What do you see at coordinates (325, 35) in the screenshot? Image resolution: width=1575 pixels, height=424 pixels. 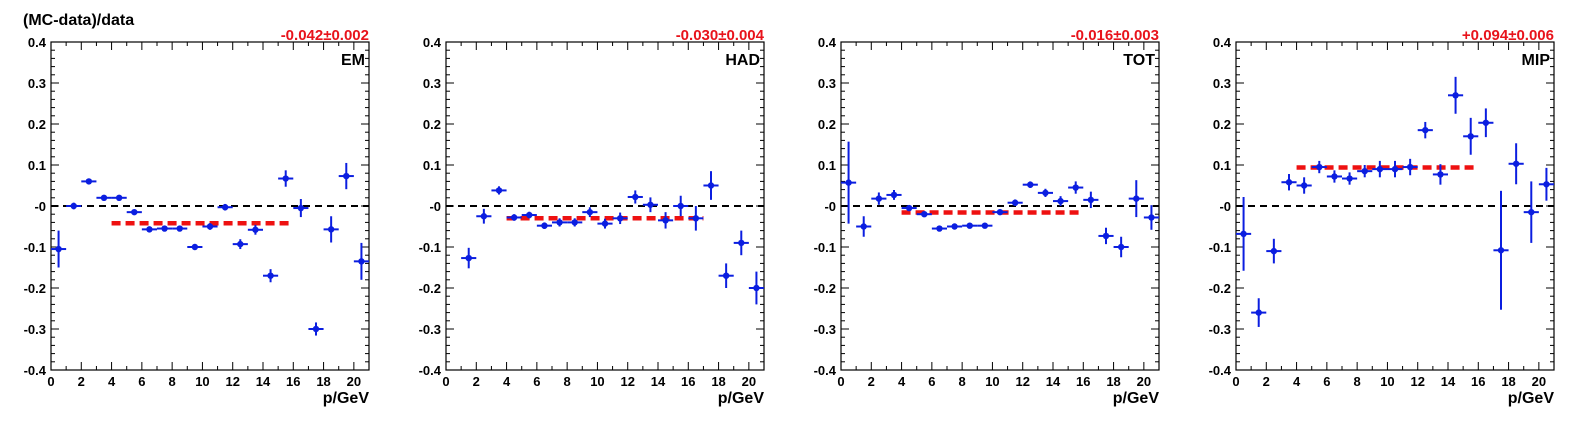 I see `fit-result-label: -0.042±0.002` at bounding box center [325, 35].